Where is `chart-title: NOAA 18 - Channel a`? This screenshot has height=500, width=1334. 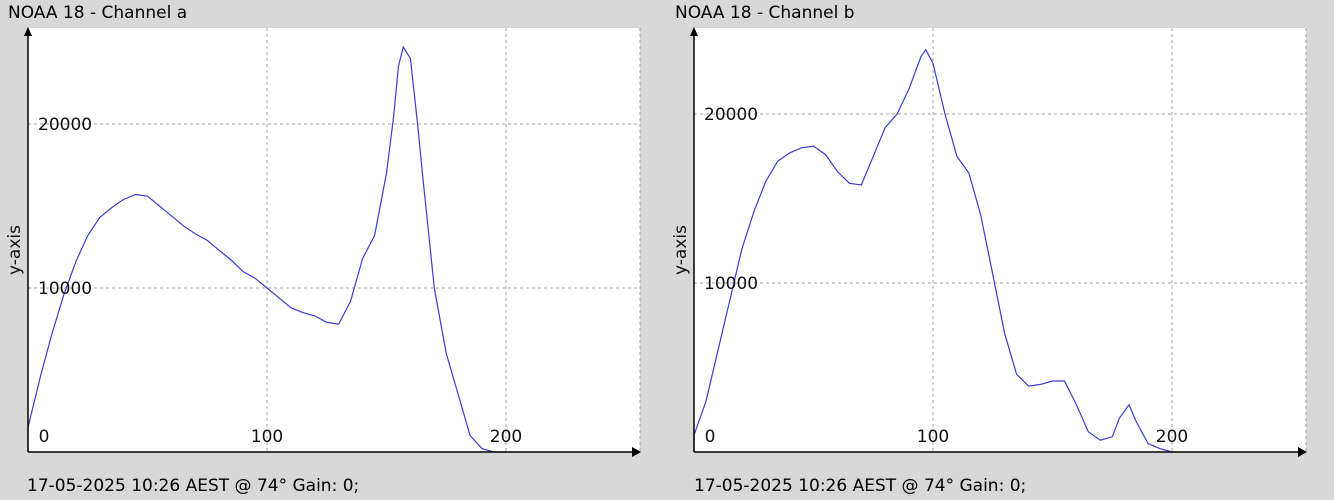
chart-title: NOAA 18 - Channel a is located at coordinates (98, 13).